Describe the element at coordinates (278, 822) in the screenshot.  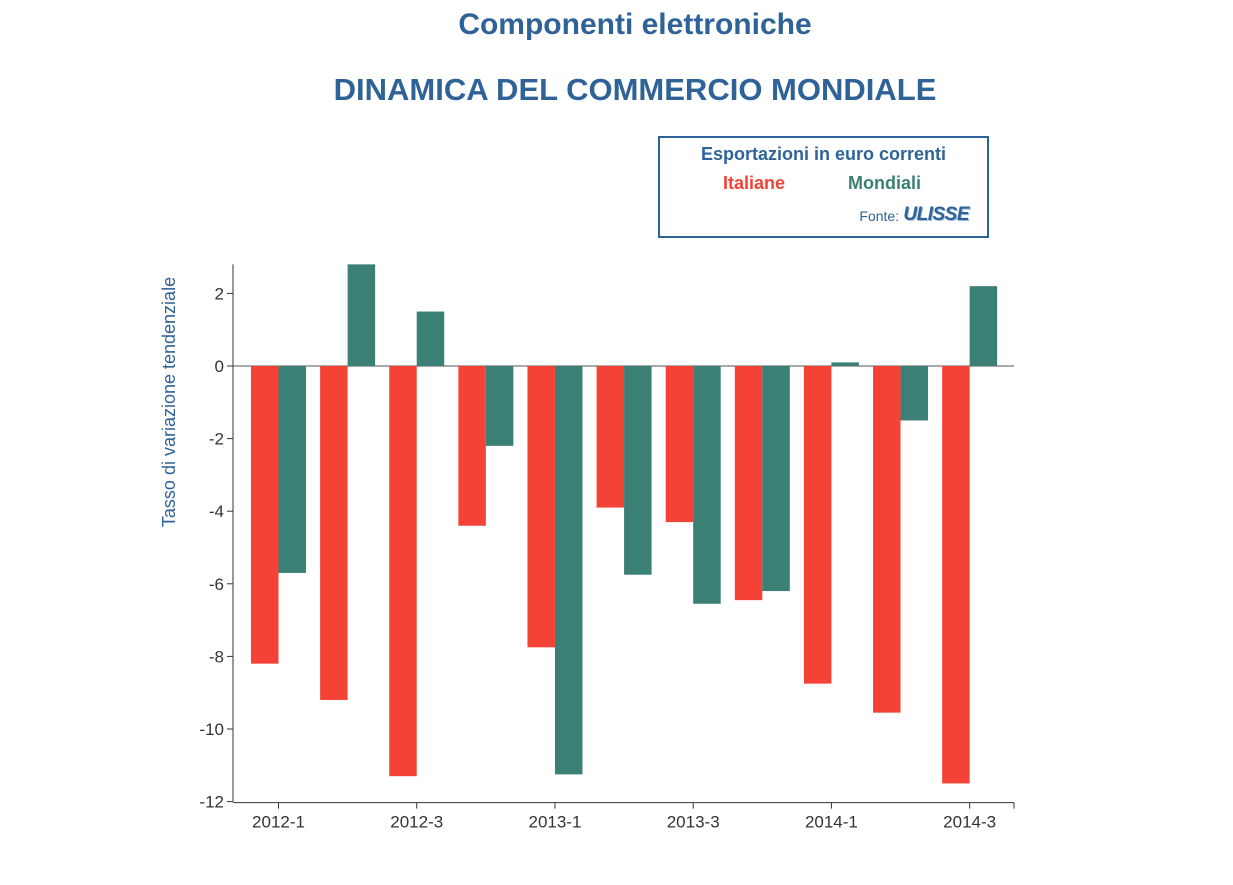
I see `x-tick-label: 2012-1` at that location.